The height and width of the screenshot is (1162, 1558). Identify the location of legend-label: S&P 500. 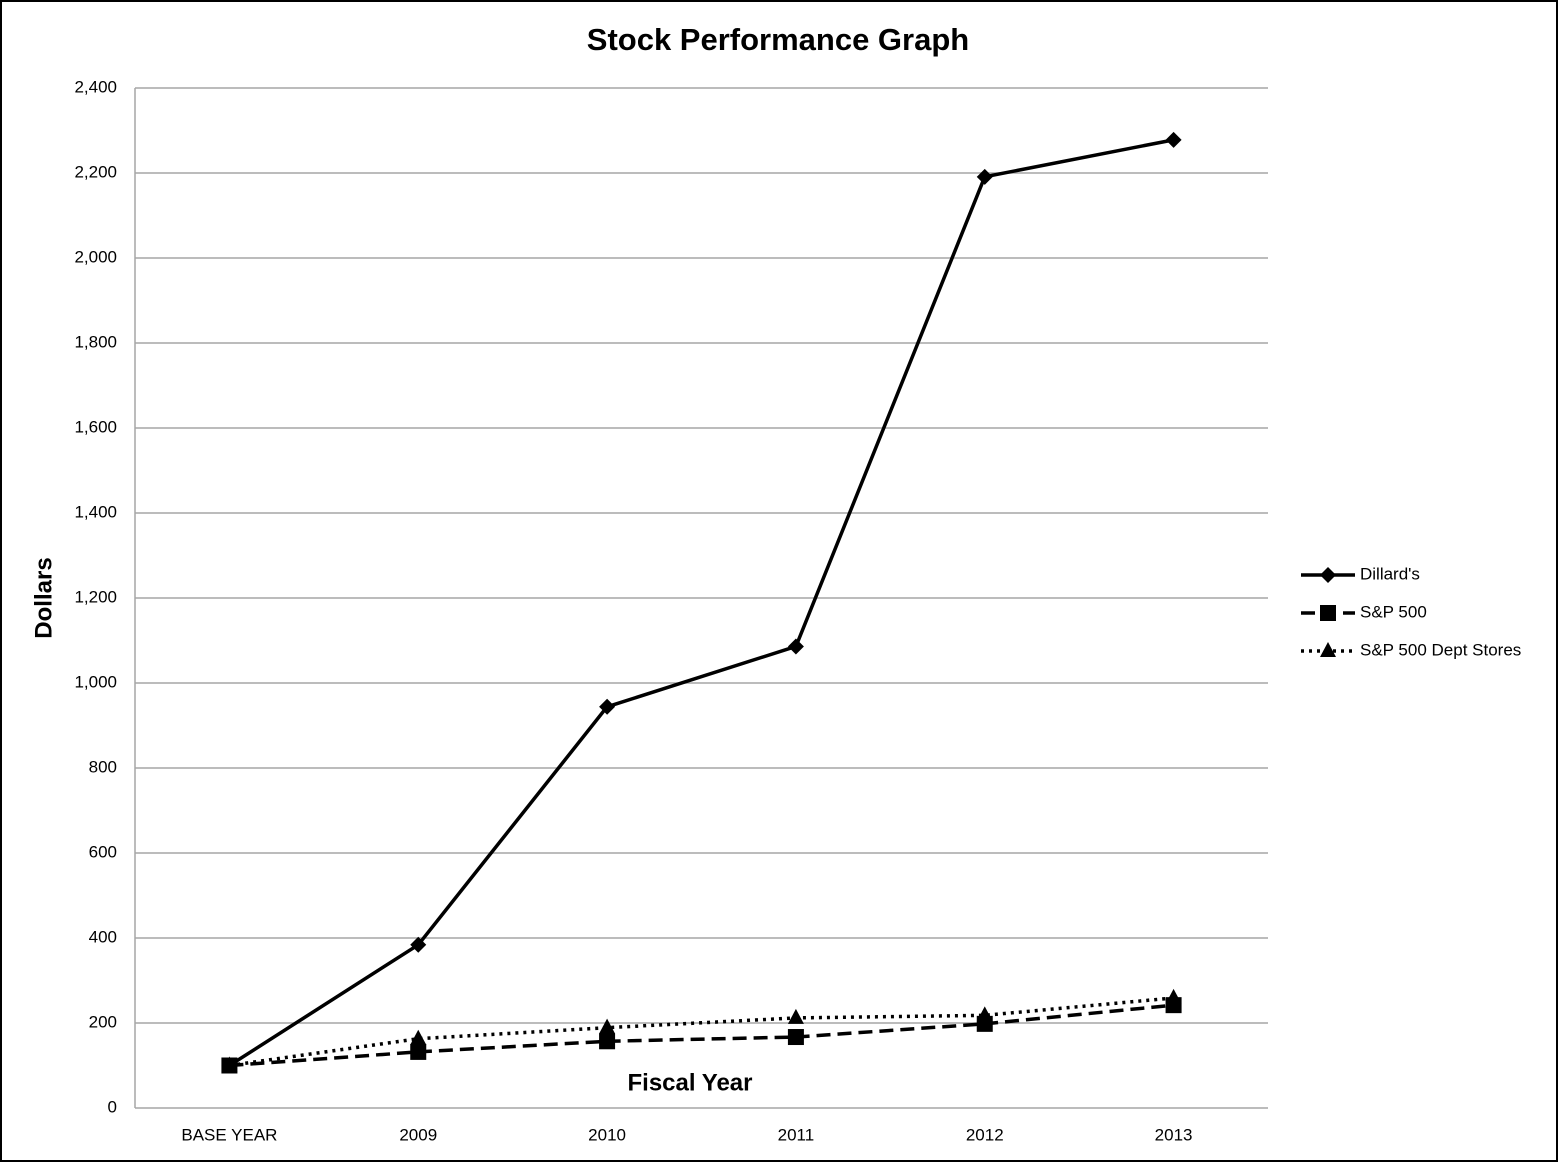
(1393, 611).